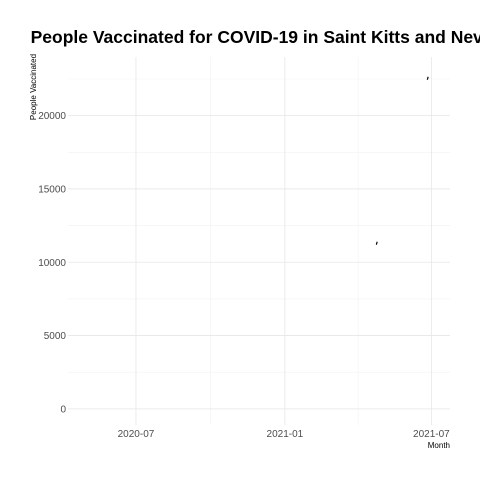 This screenshot has height=480, width=480. I want to click on y-tick-label: 10000, so click(52, 263).